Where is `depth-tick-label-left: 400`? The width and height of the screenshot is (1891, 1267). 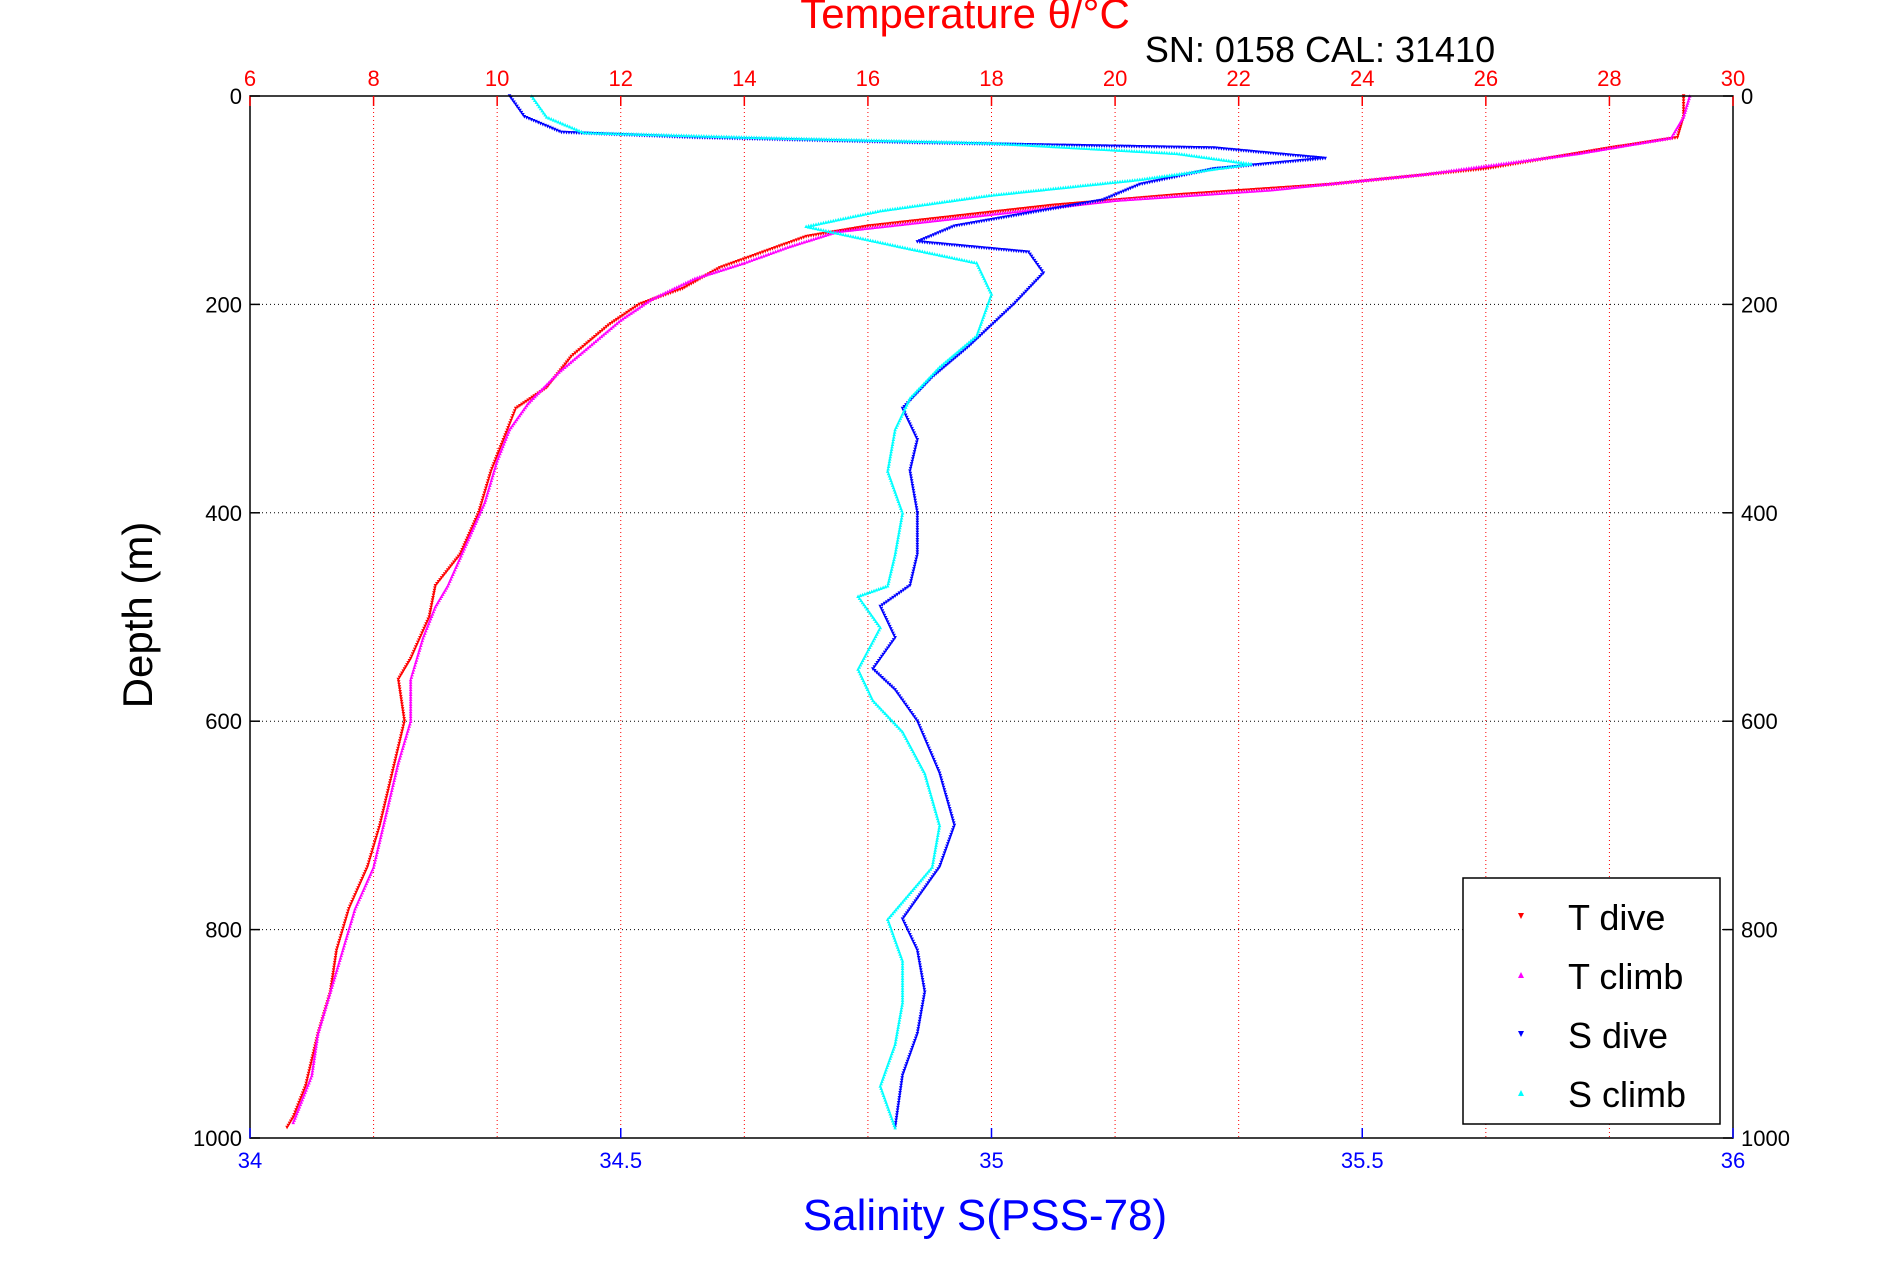
depth-tick-label-left: 400 is located at coordinates (223, 513).